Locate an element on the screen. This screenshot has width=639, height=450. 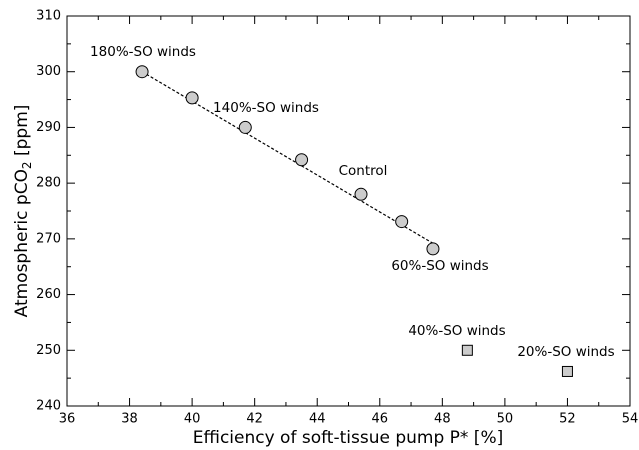
y-tick-label: 260 is located at coordinates (48, 294).